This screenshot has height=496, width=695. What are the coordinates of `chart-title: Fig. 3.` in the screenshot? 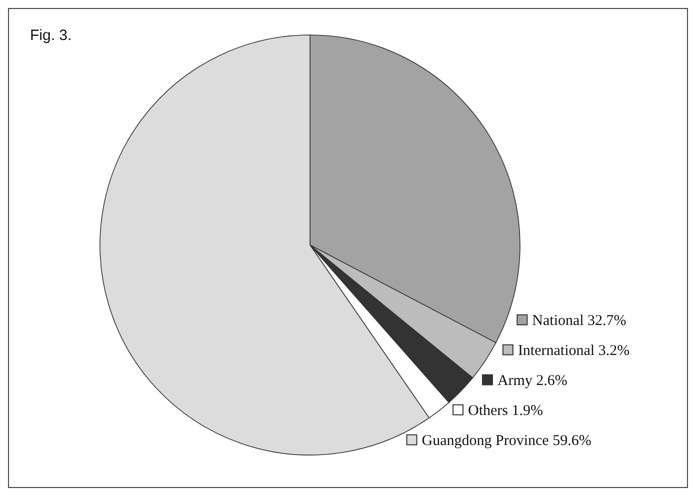 It's located at (51, 35).